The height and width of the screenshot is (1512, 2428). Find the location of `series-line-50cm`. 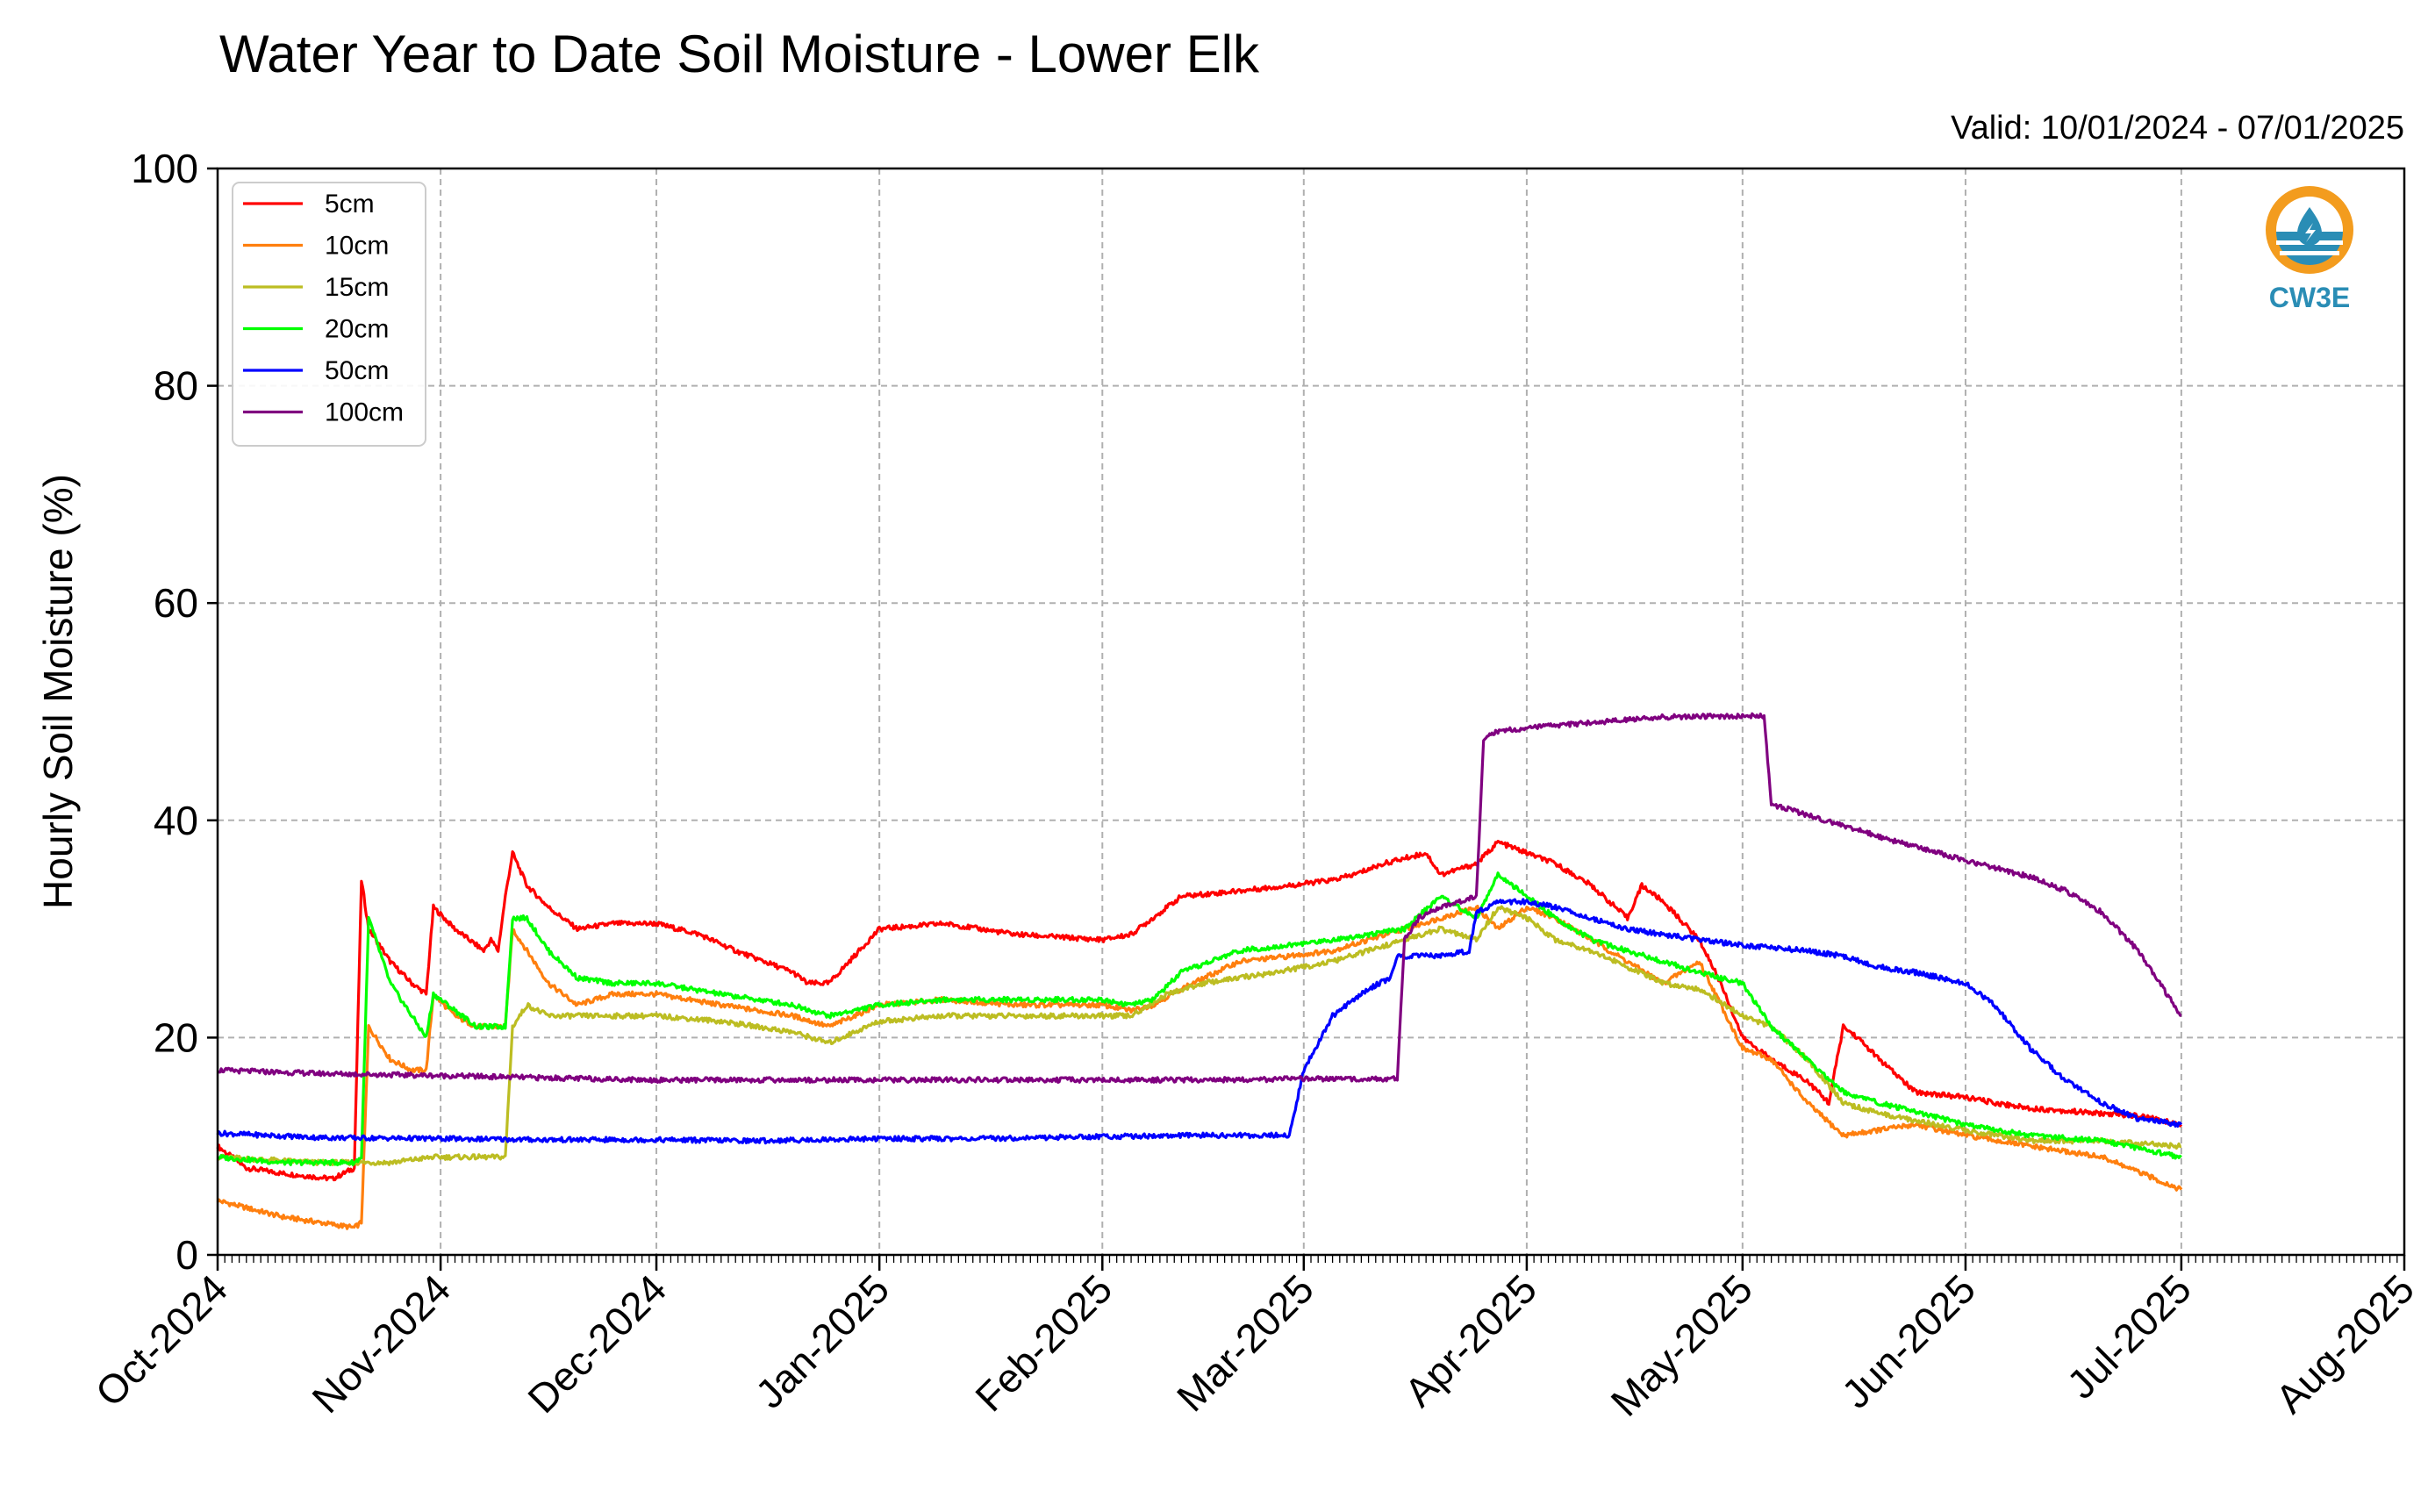

series-line-50cm is located at coordinates (1199, 1022).